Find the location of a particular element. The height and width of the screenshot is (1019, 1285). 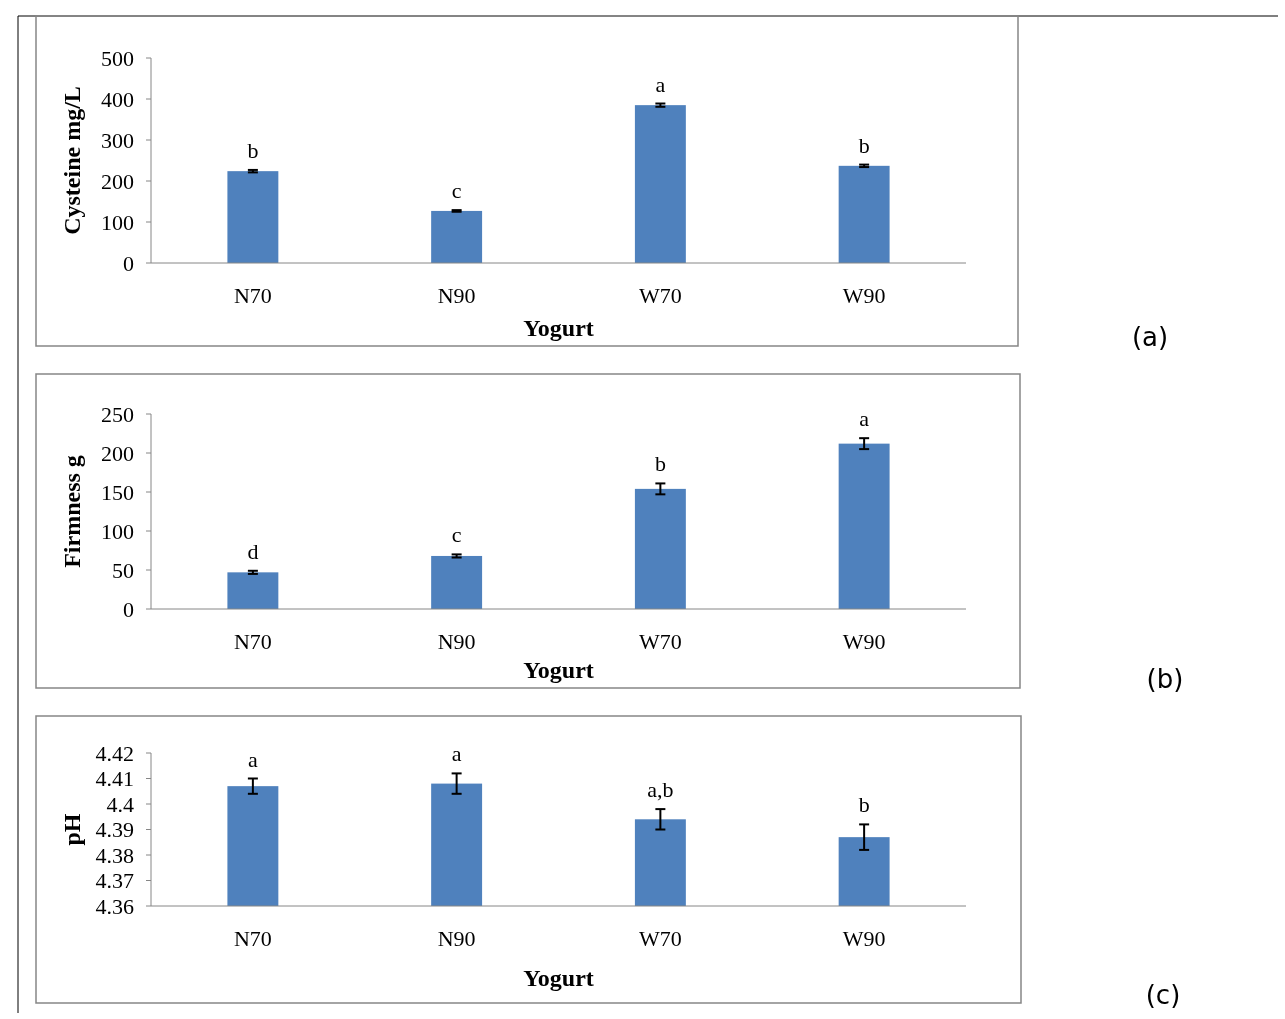

y-tick-label: 4.4 is located at coordinates (120, 804).